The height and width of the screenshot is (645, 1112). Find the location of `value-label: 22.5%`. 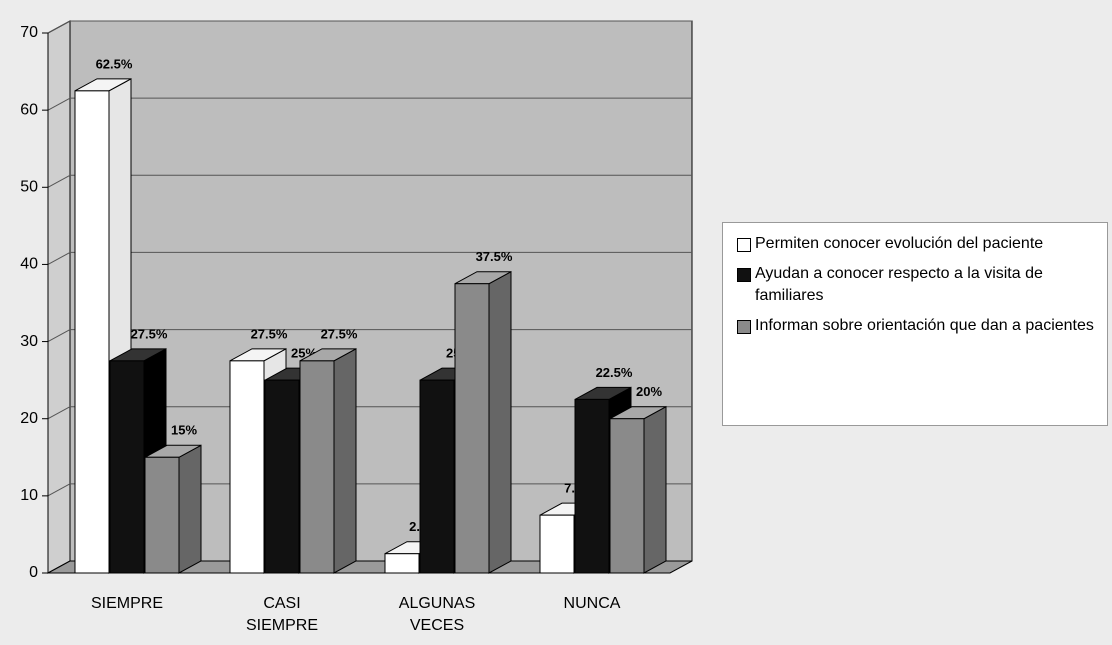

value-label: 22.5% is located at coordinates (614, 372).